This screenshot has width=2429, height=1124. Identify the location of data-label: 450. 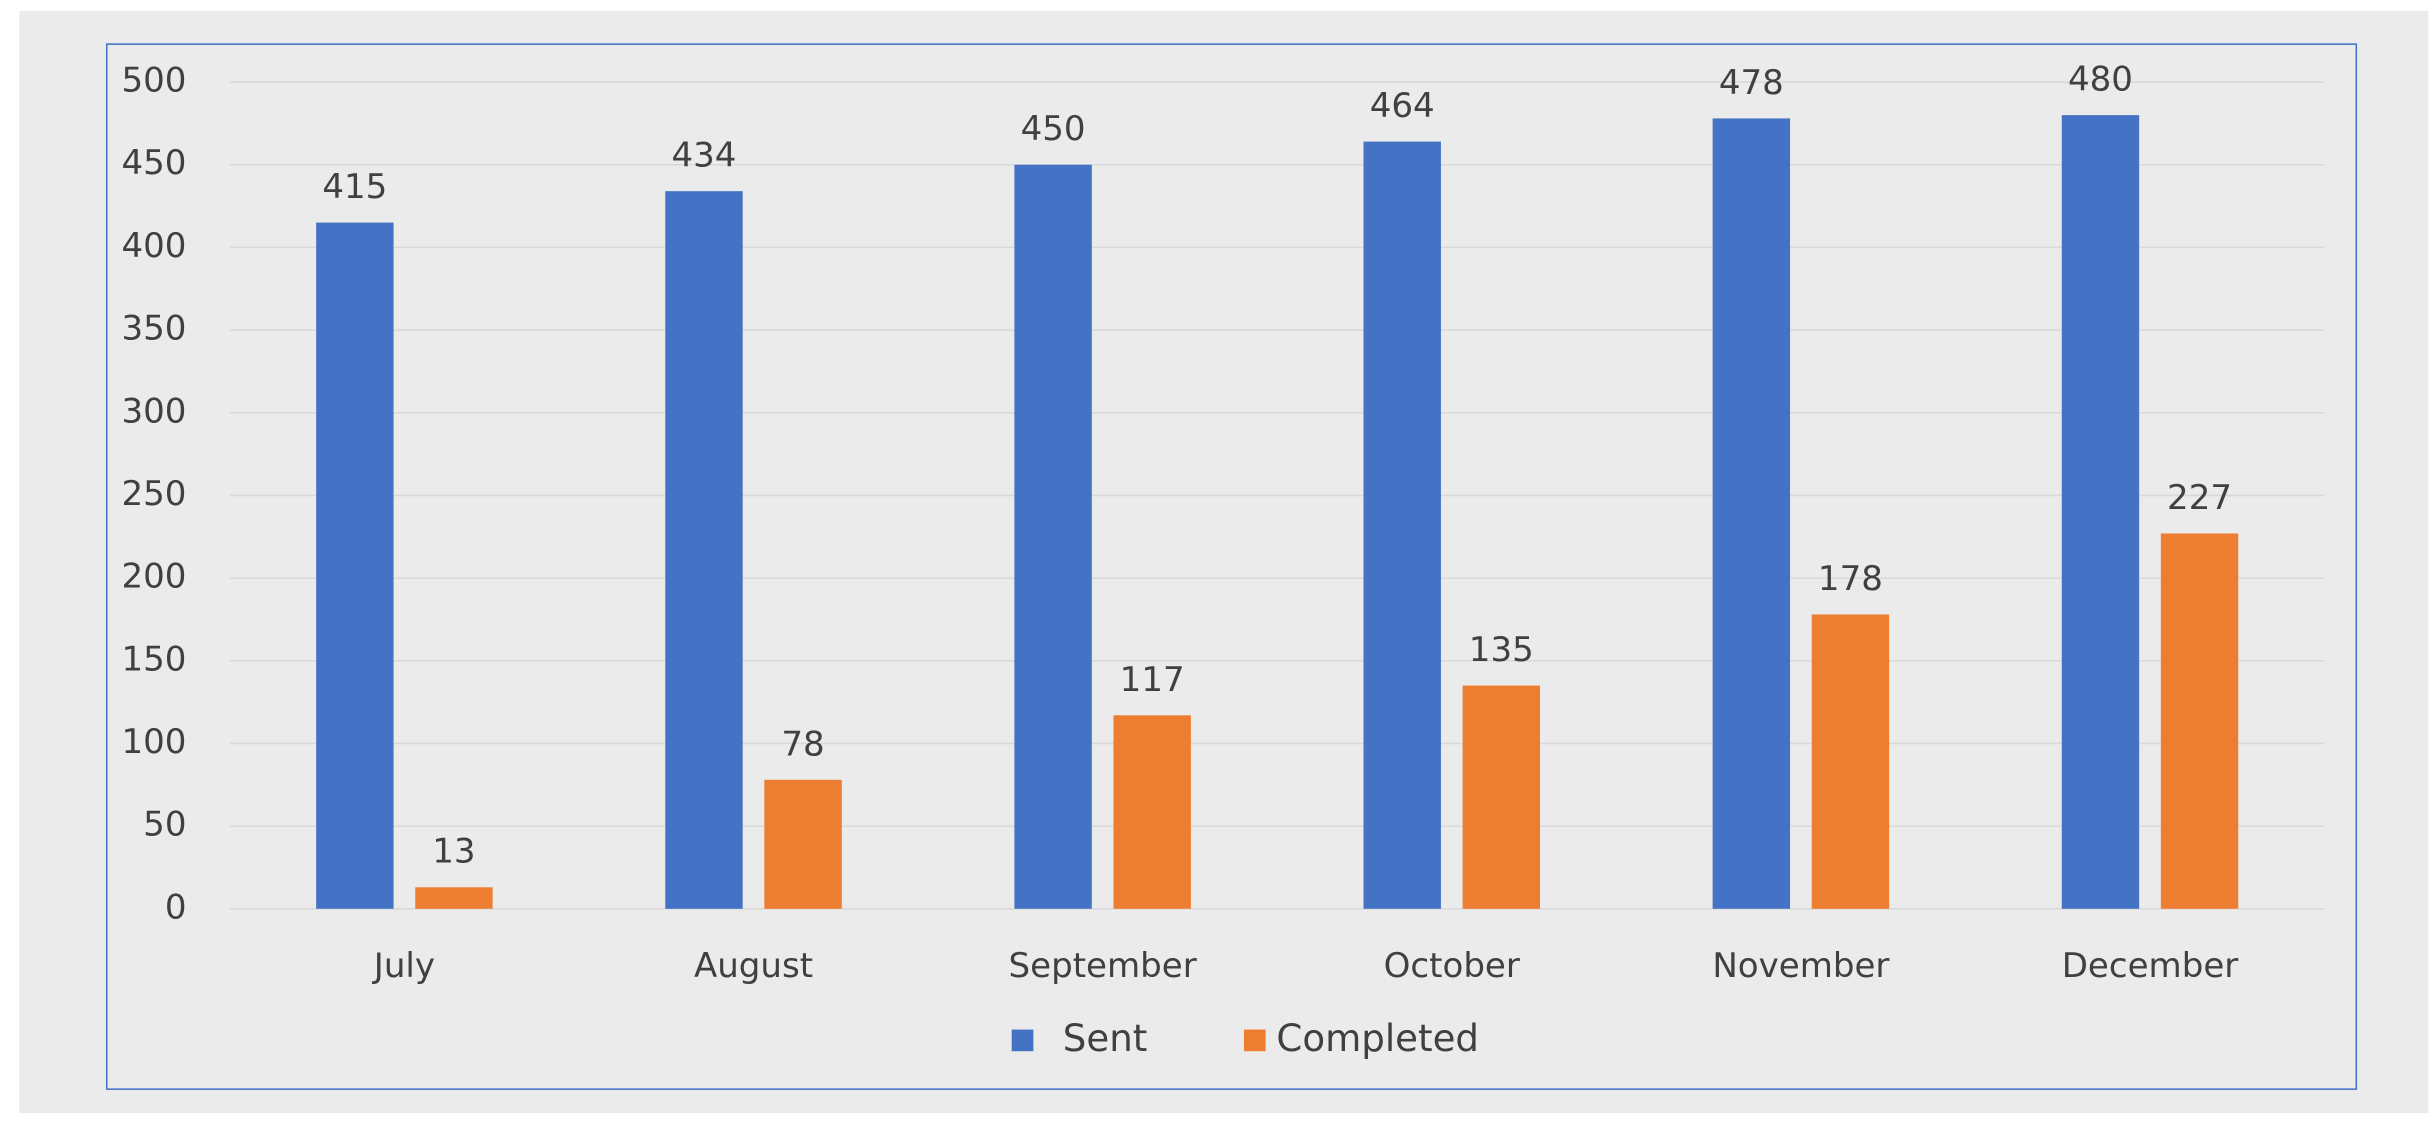
(1053, 129).